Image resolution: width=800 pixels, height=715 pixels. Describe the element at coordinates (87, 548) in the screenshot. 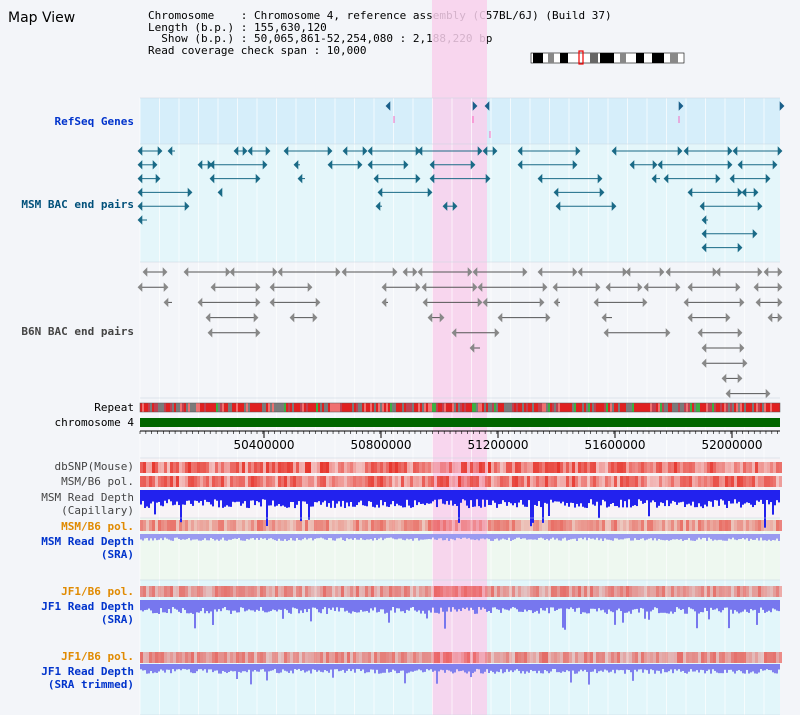

I see `track-label-msm-depth-sra: MSM Read Depth (SRA)` at that location.